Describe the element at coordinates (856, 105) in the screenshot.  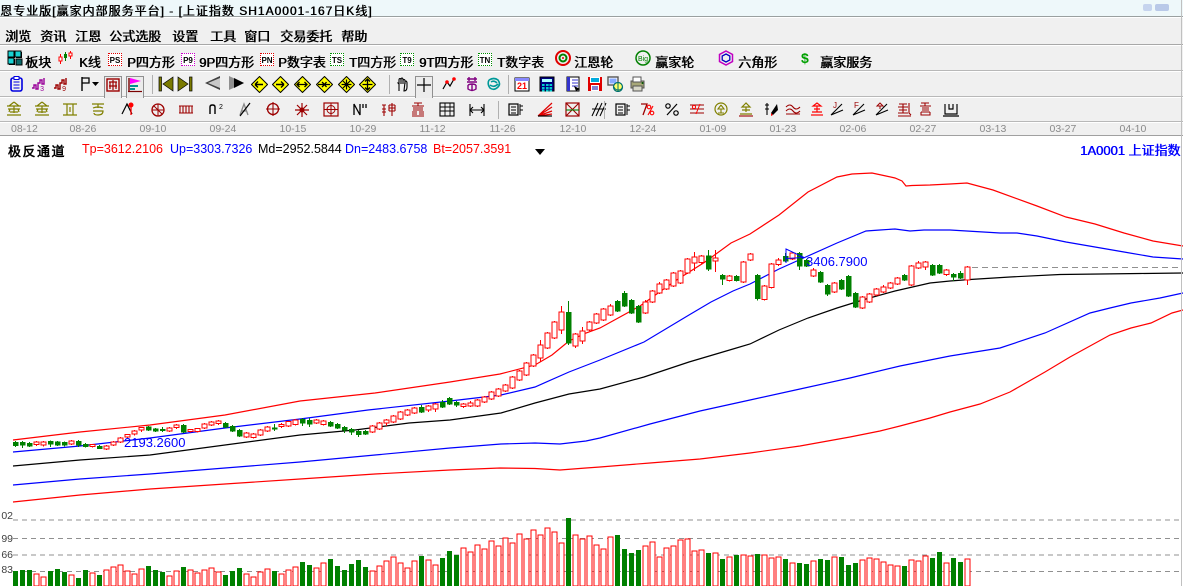
I see `svg-text: F` at that location.